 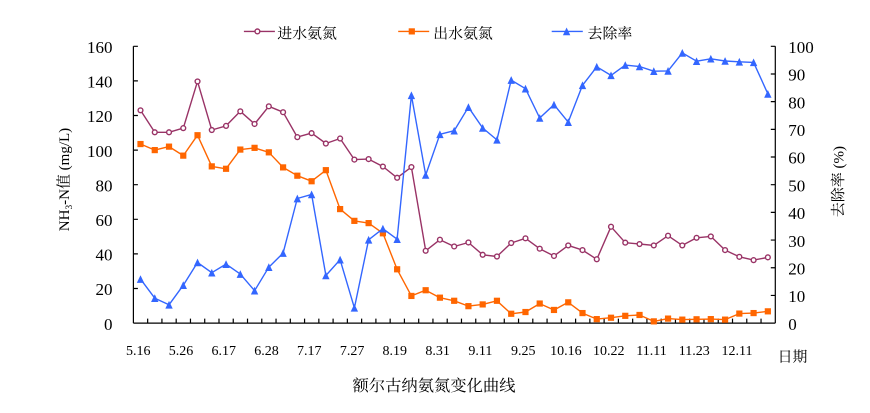 What do you see at coordinates (796, 296) in the screenshot?
I see `svg-text: 10` at bounding box center [796, 296].